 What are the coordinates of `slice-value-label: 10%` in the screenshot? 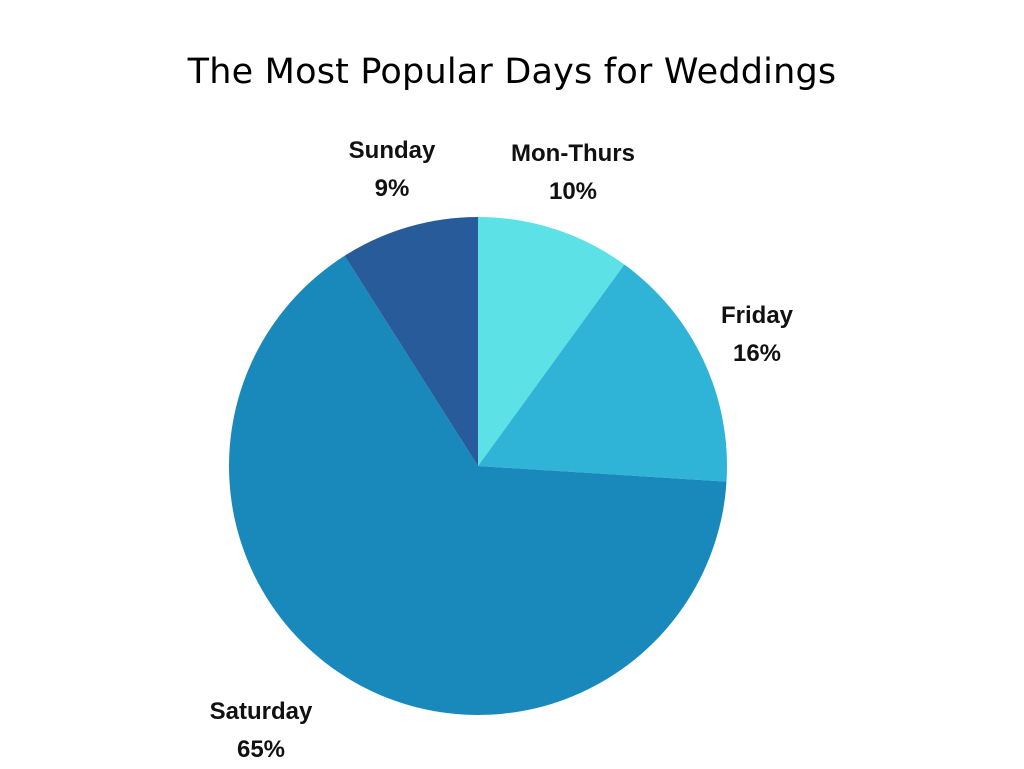 It's located at (573, 191).